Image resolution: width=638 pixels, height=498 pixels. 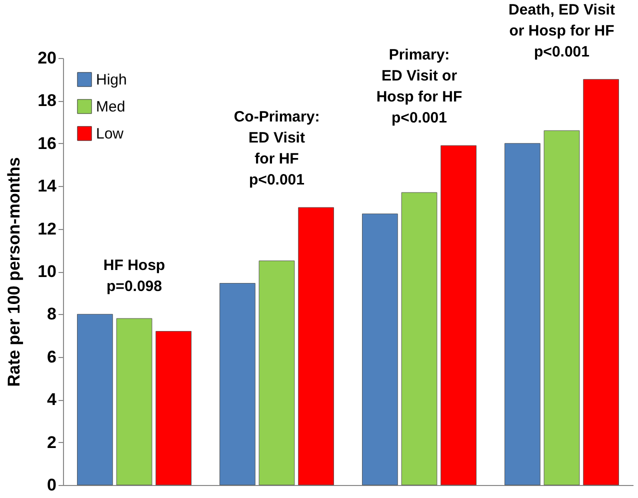 I want to click on y-tick-label: 0, so click(x=51, y=485).